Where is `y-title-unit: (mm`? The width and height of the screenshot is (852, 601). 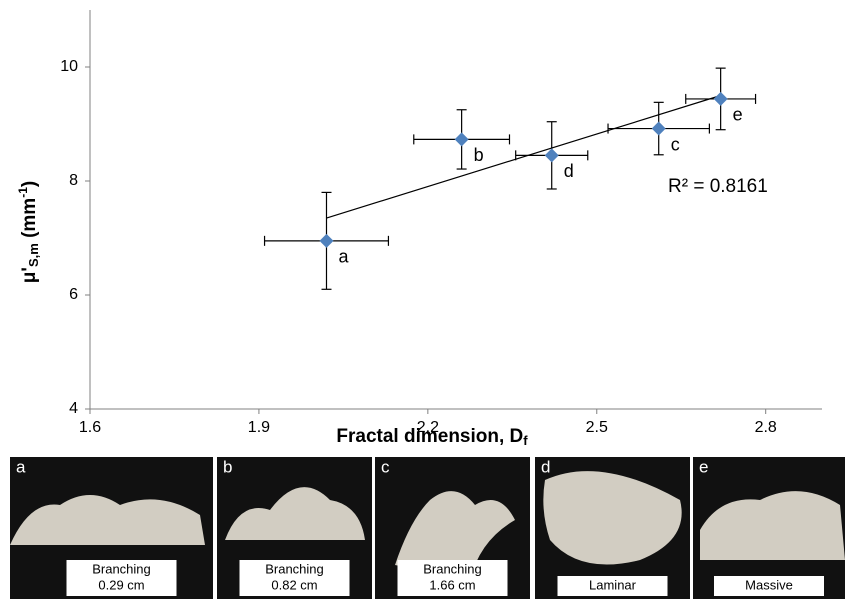
y-title-unit: (mm is located at coordinates (29, 220).